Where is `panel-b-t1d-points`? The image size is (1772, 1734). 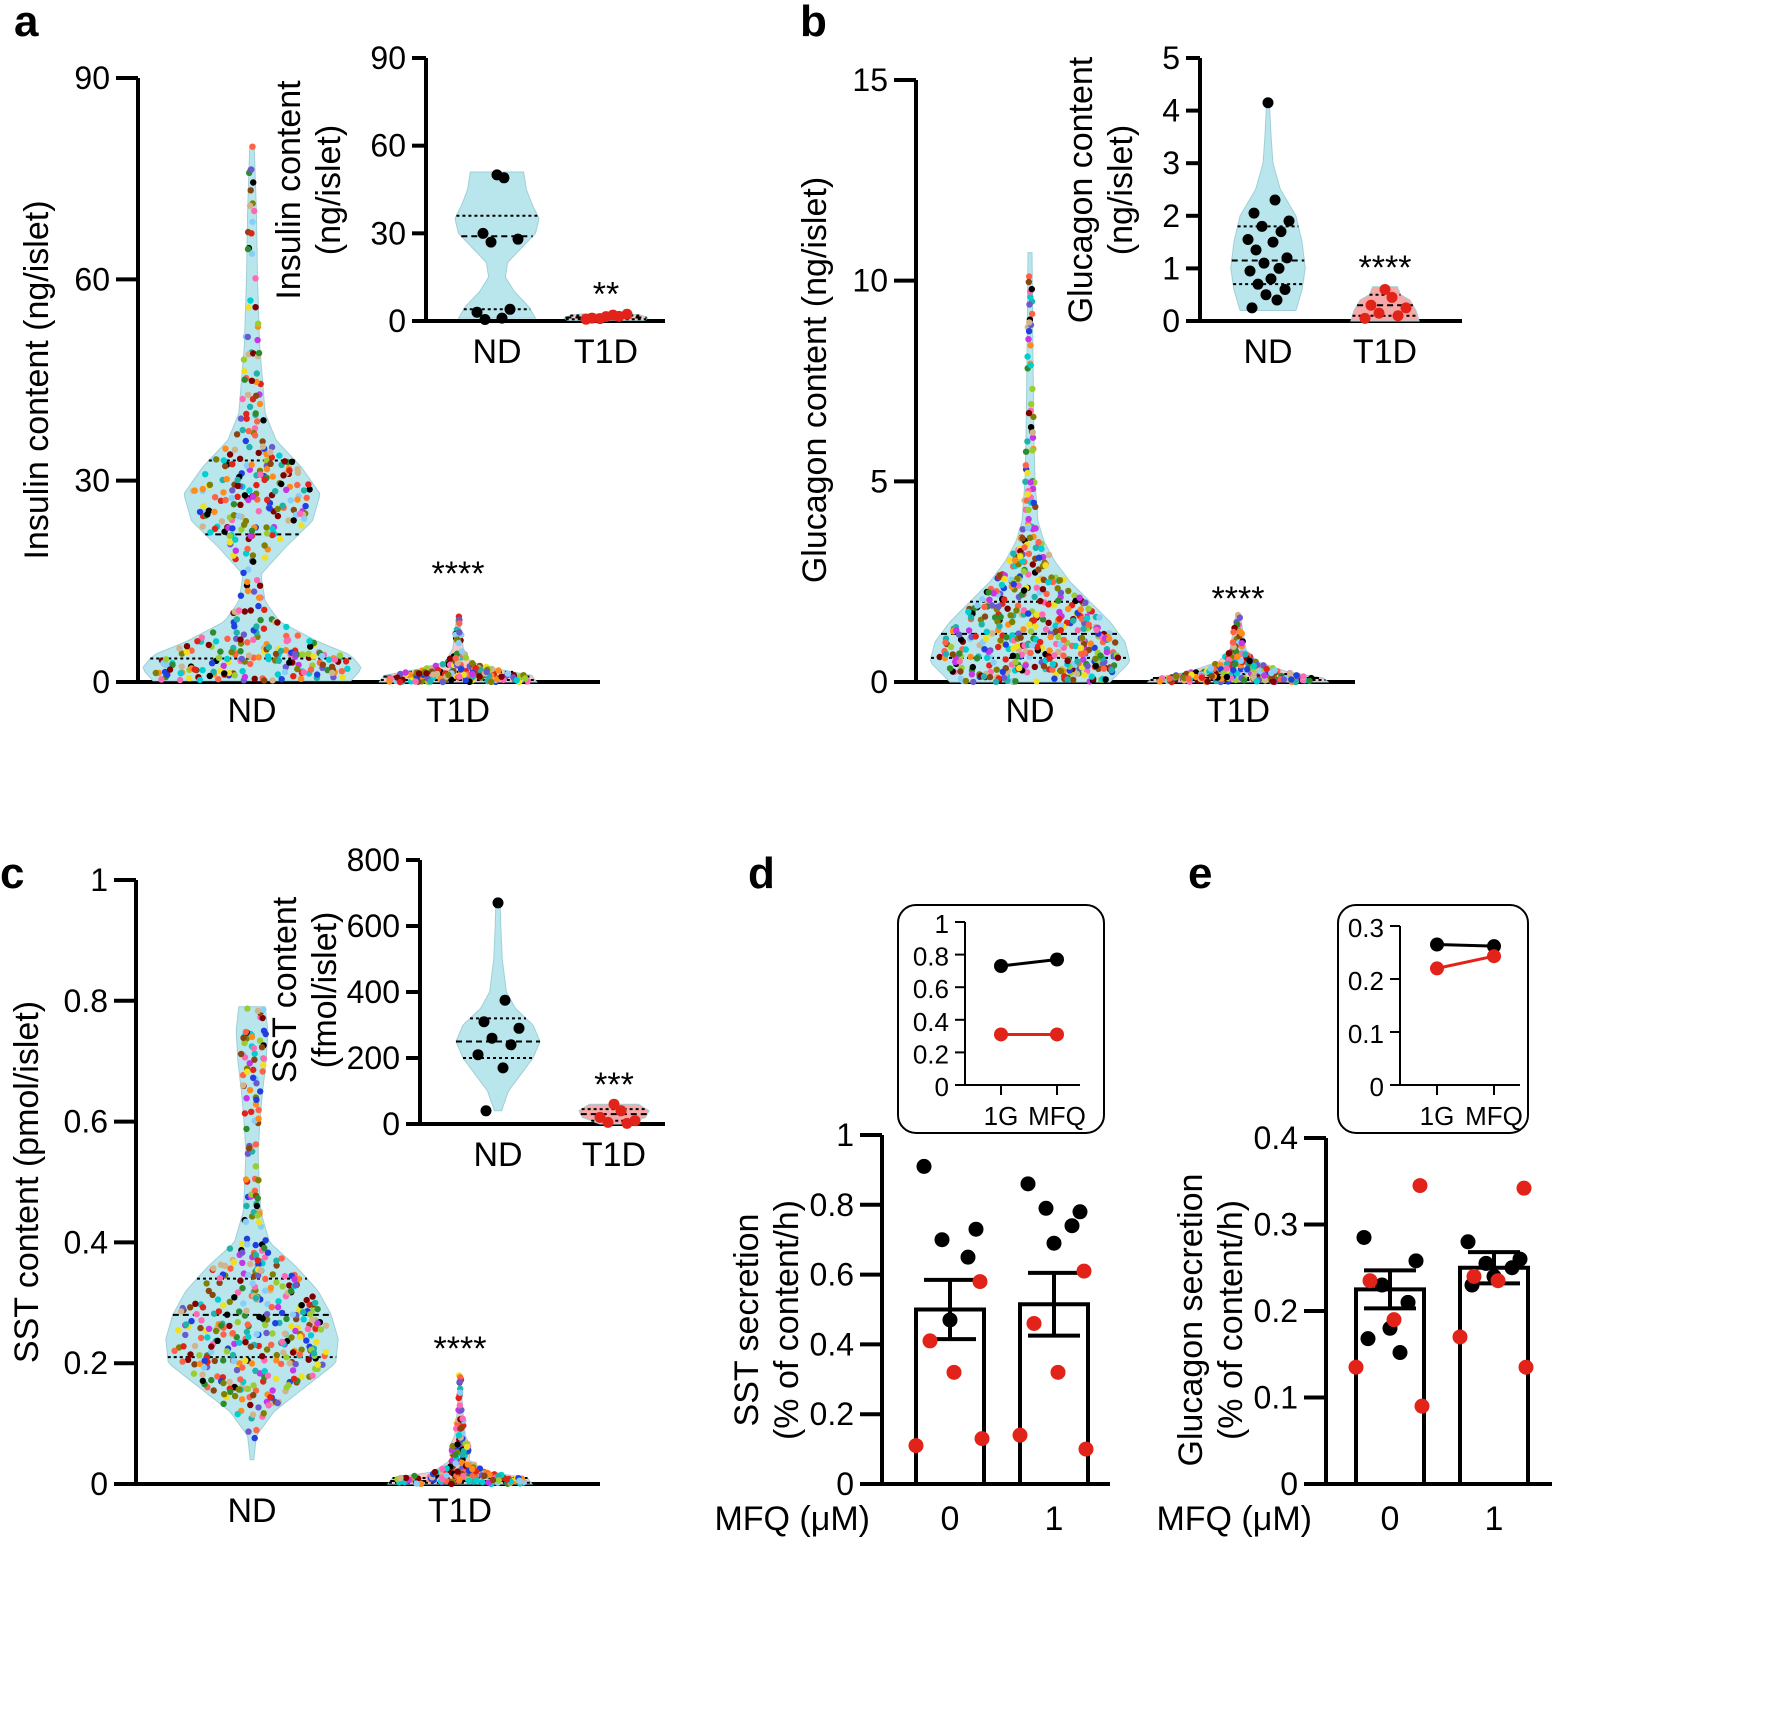 panel-b-t1d-points is located at coordinates (1235, 648).